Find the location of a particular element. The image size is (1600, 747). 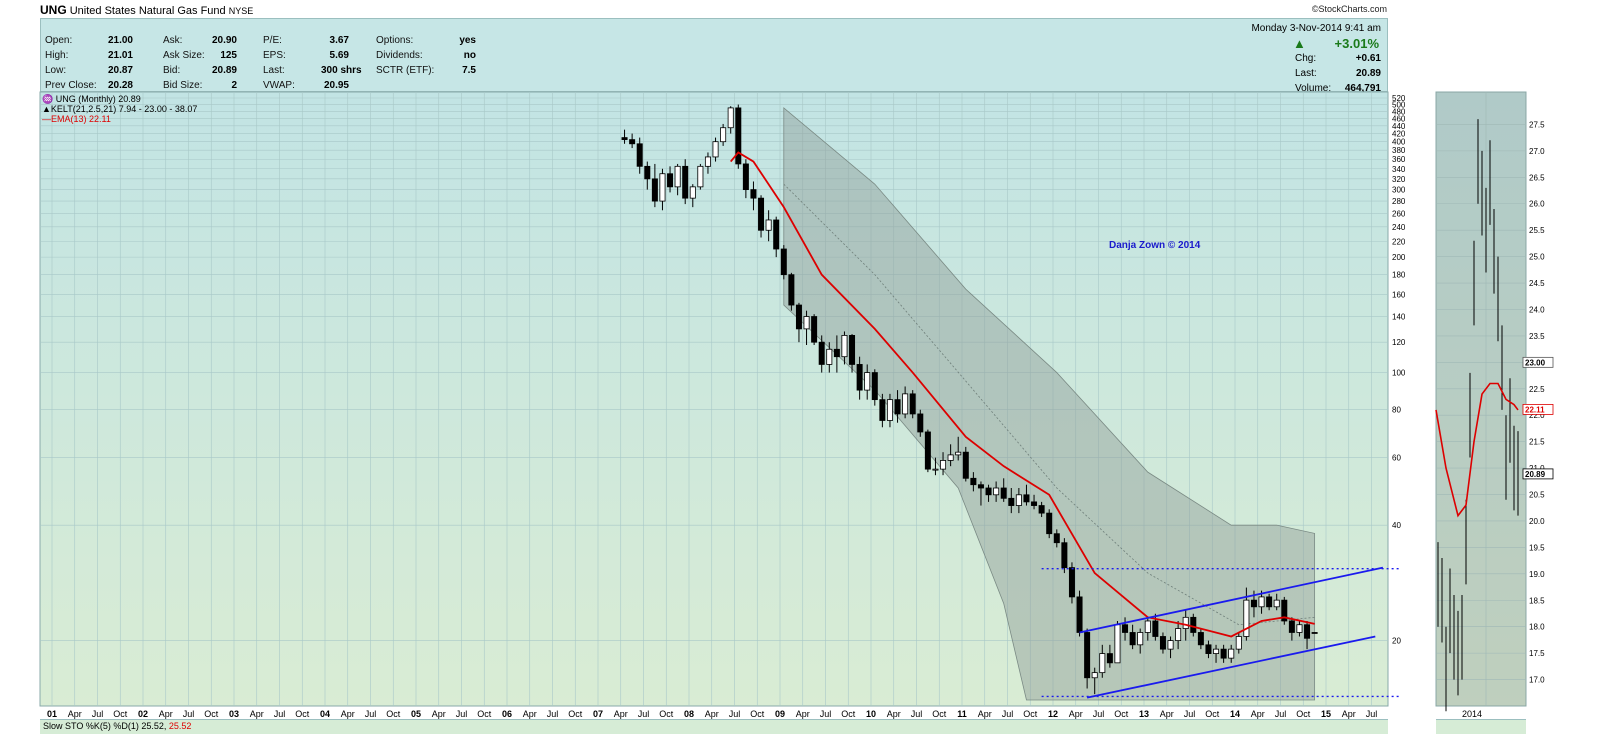

side-y-tick: 22.0 is located at coordinates (1537, 415).